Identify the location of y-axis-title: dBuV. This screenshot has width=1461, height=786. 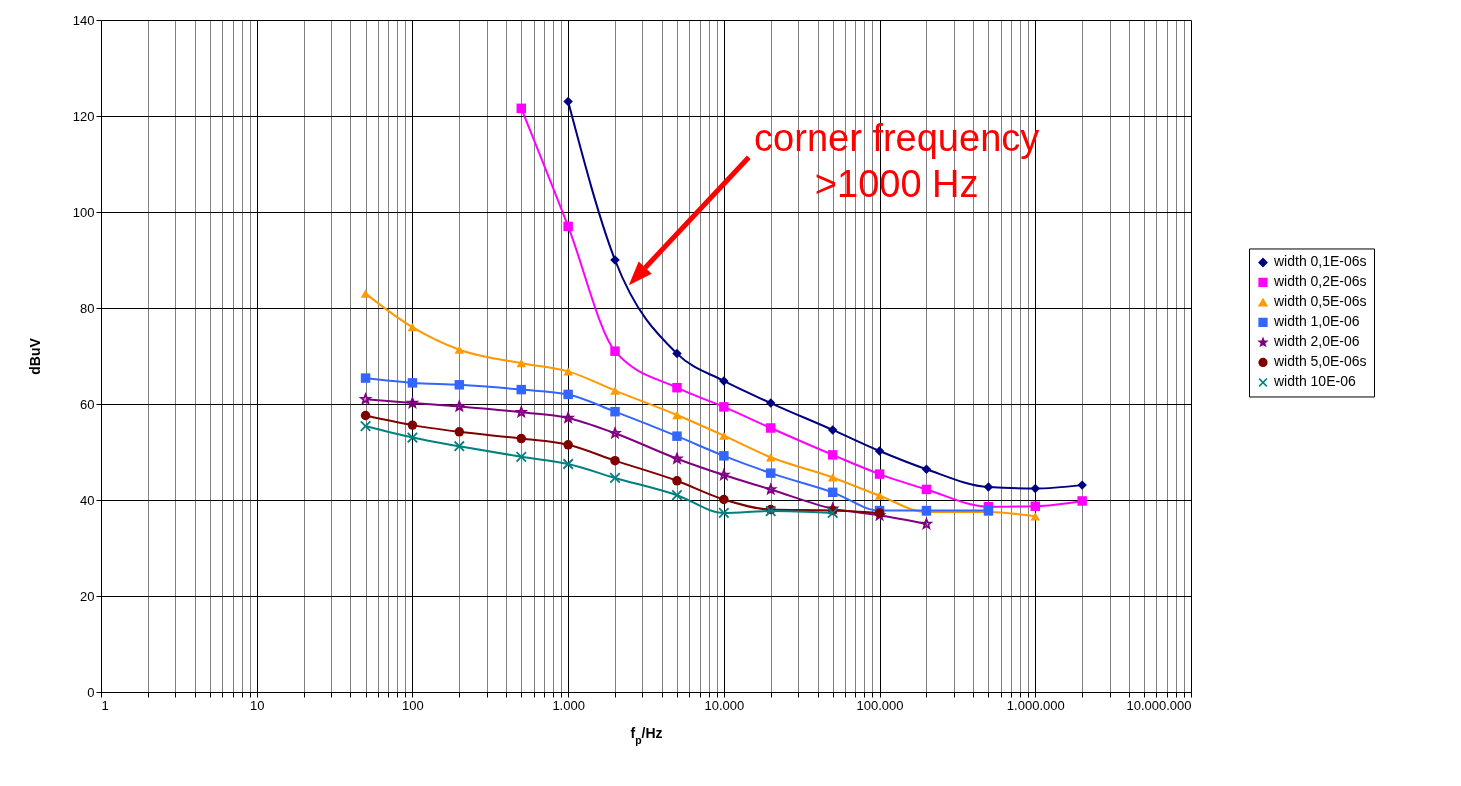
(34, 356).